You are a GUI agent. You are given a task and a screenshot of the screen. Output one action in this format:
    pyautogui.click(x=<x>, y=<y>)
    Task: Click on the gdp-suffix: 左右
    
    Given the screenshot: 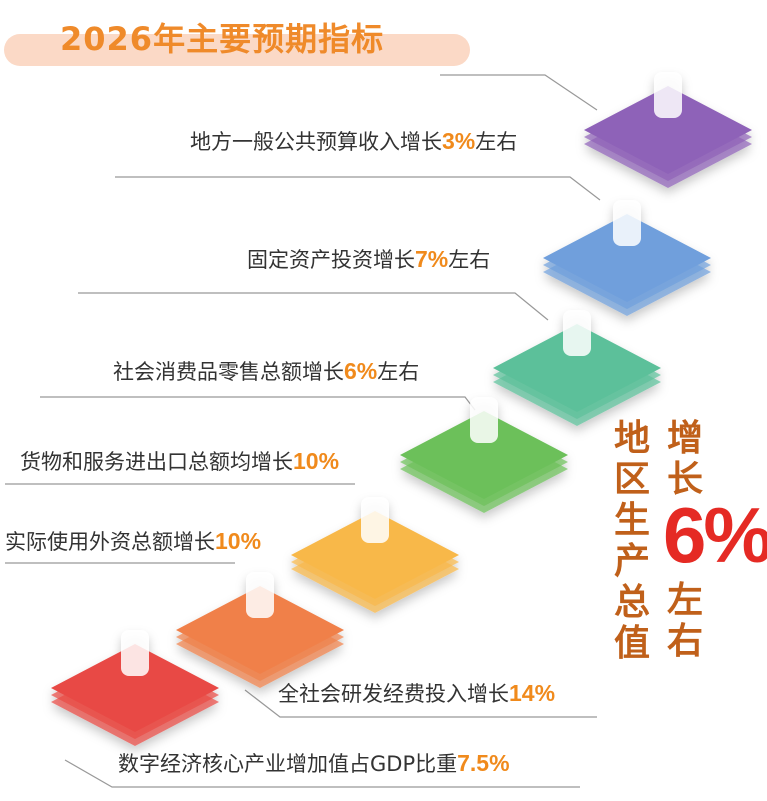 What is the action you would take?
    pyautogui.click(x=684, y=621)
    